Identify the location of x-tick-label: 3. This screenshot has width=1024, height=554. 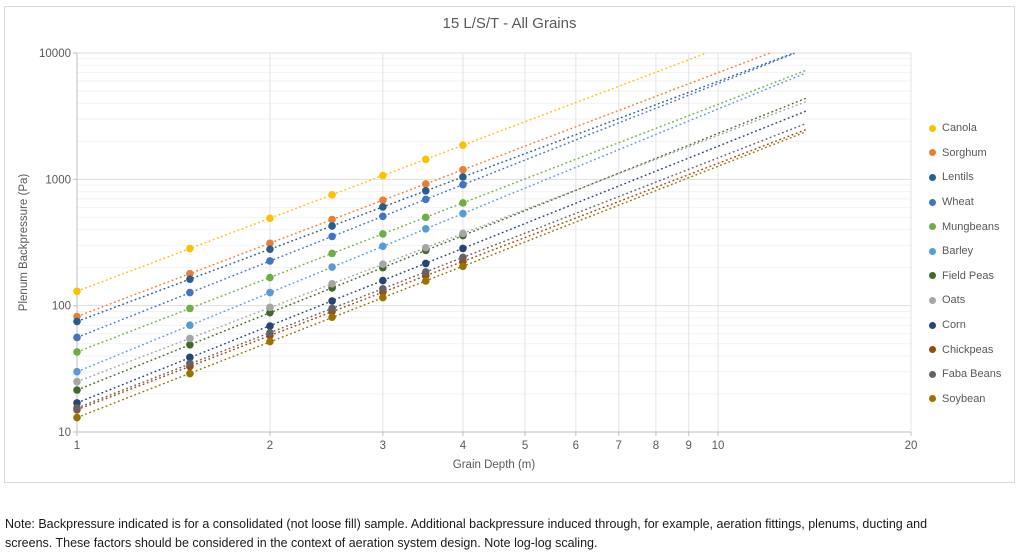
(383, 446).